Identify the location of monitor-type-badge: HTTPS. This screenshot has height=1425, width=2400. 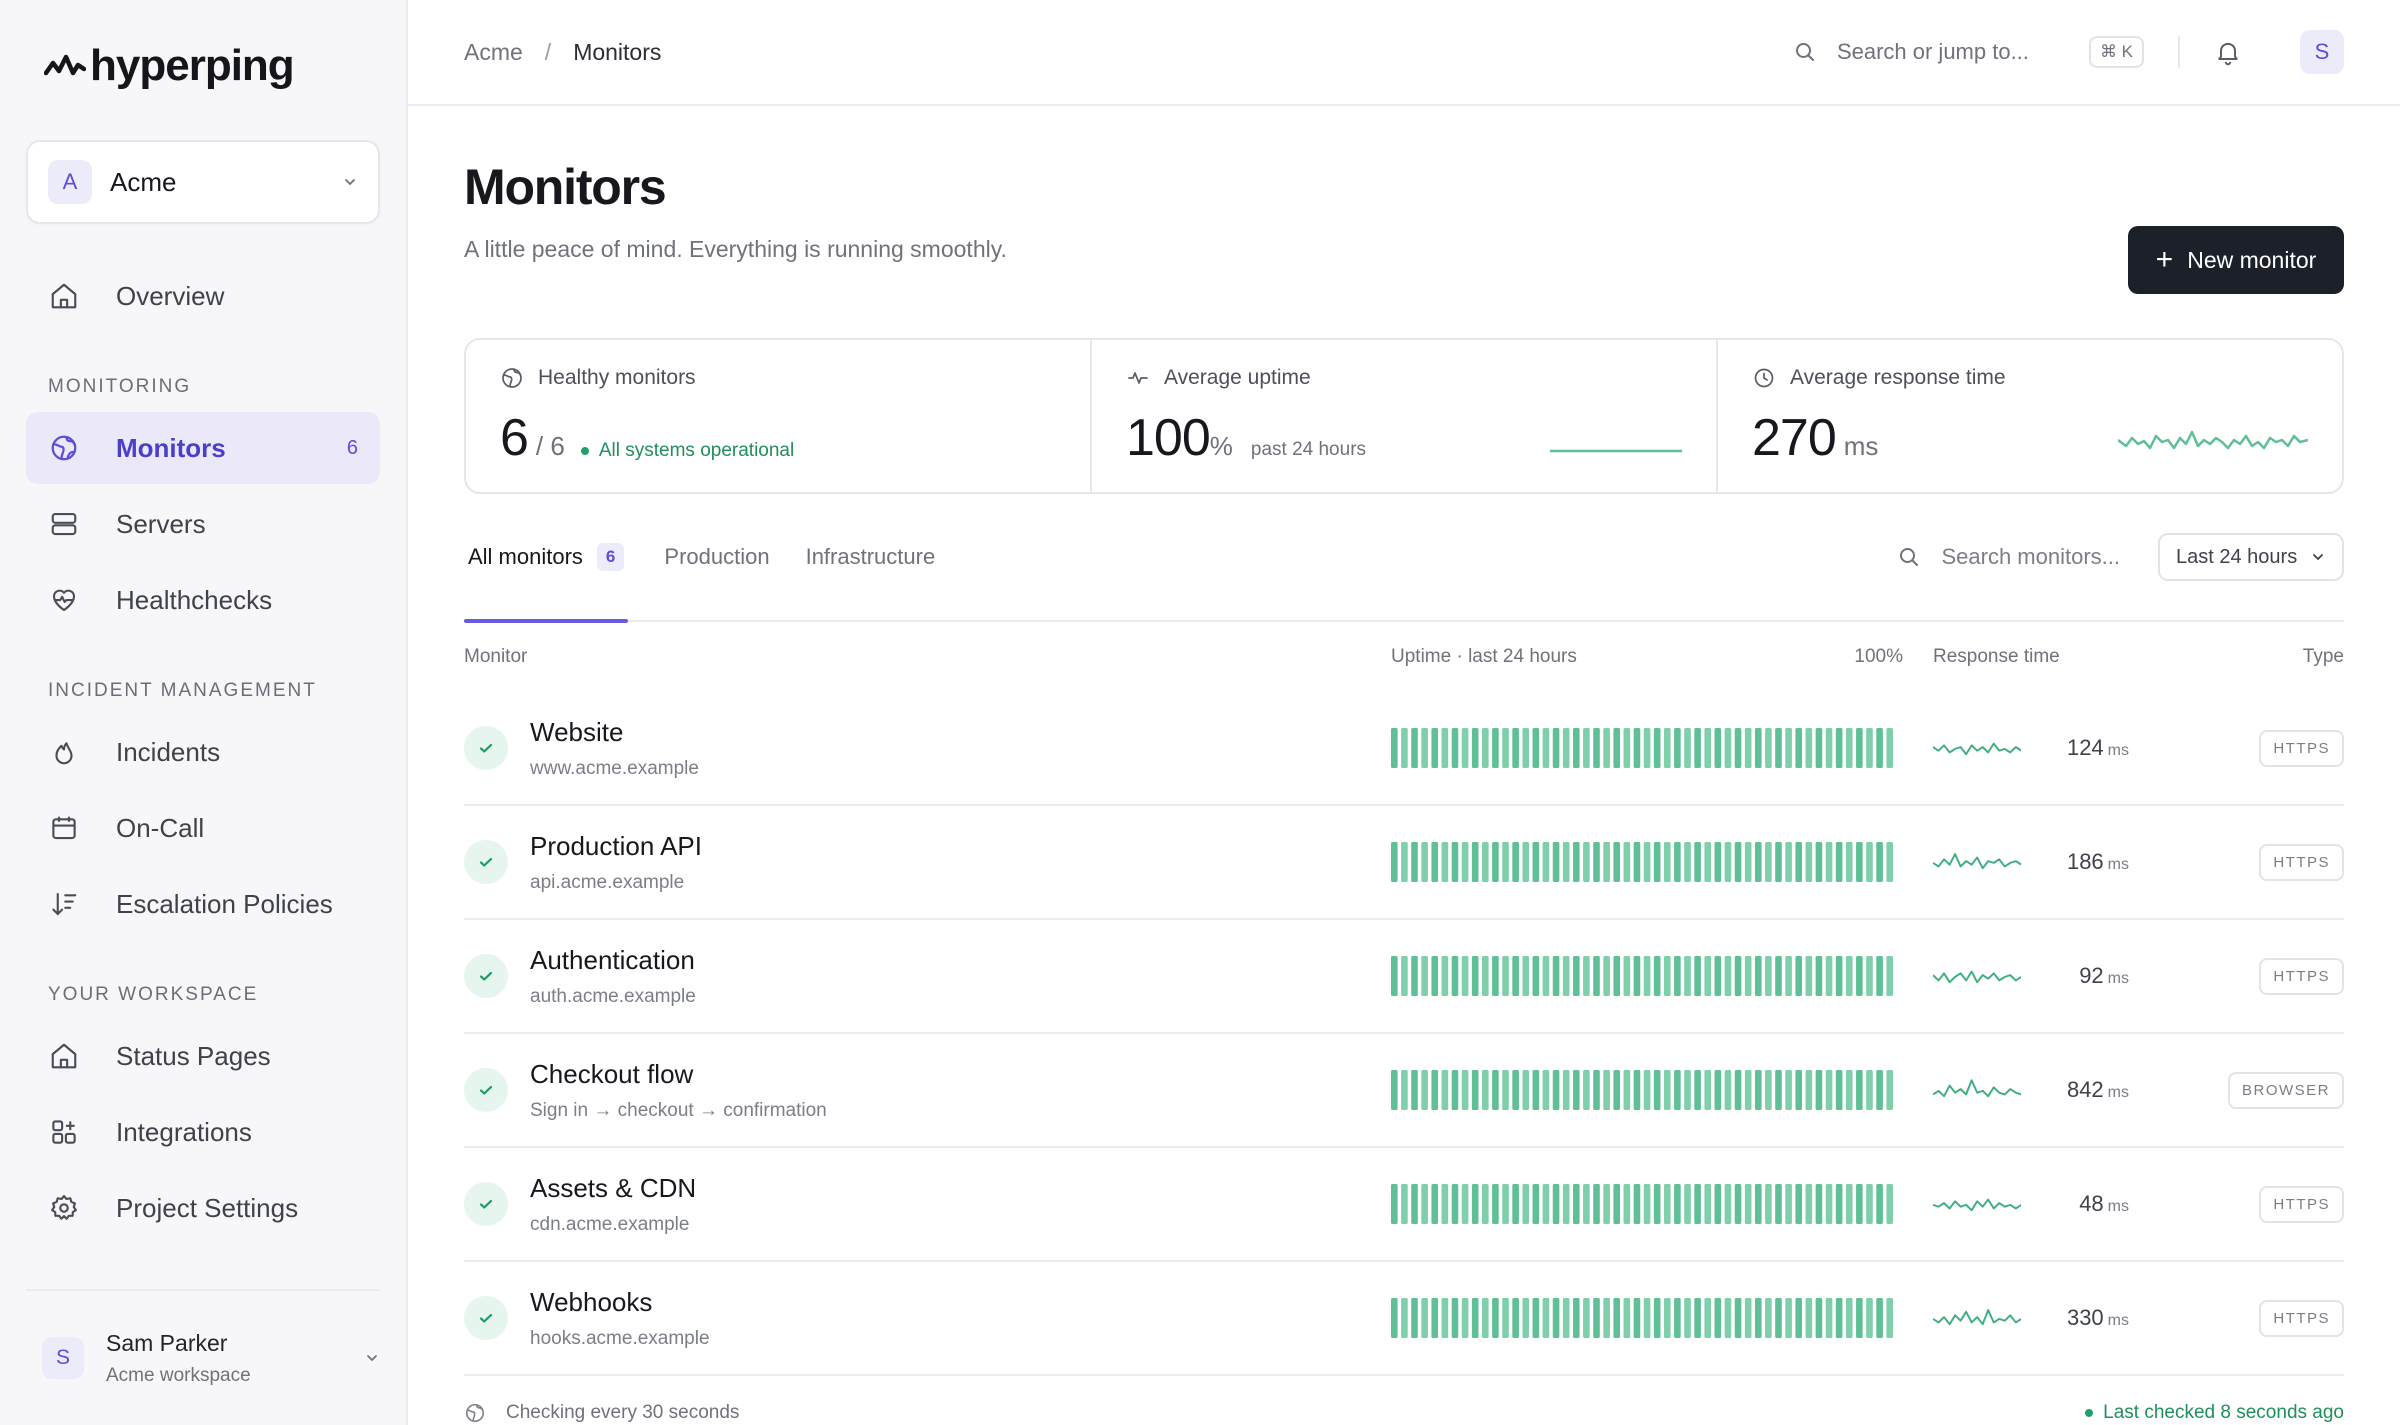
(2301, 1318).